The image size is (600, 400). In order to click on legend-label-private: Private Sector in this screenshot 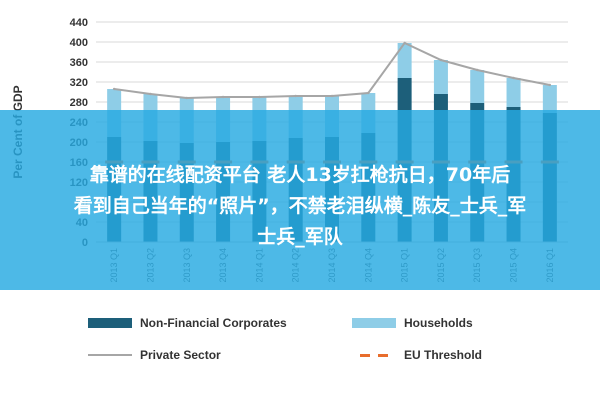, I will do `click(180, 355)`.